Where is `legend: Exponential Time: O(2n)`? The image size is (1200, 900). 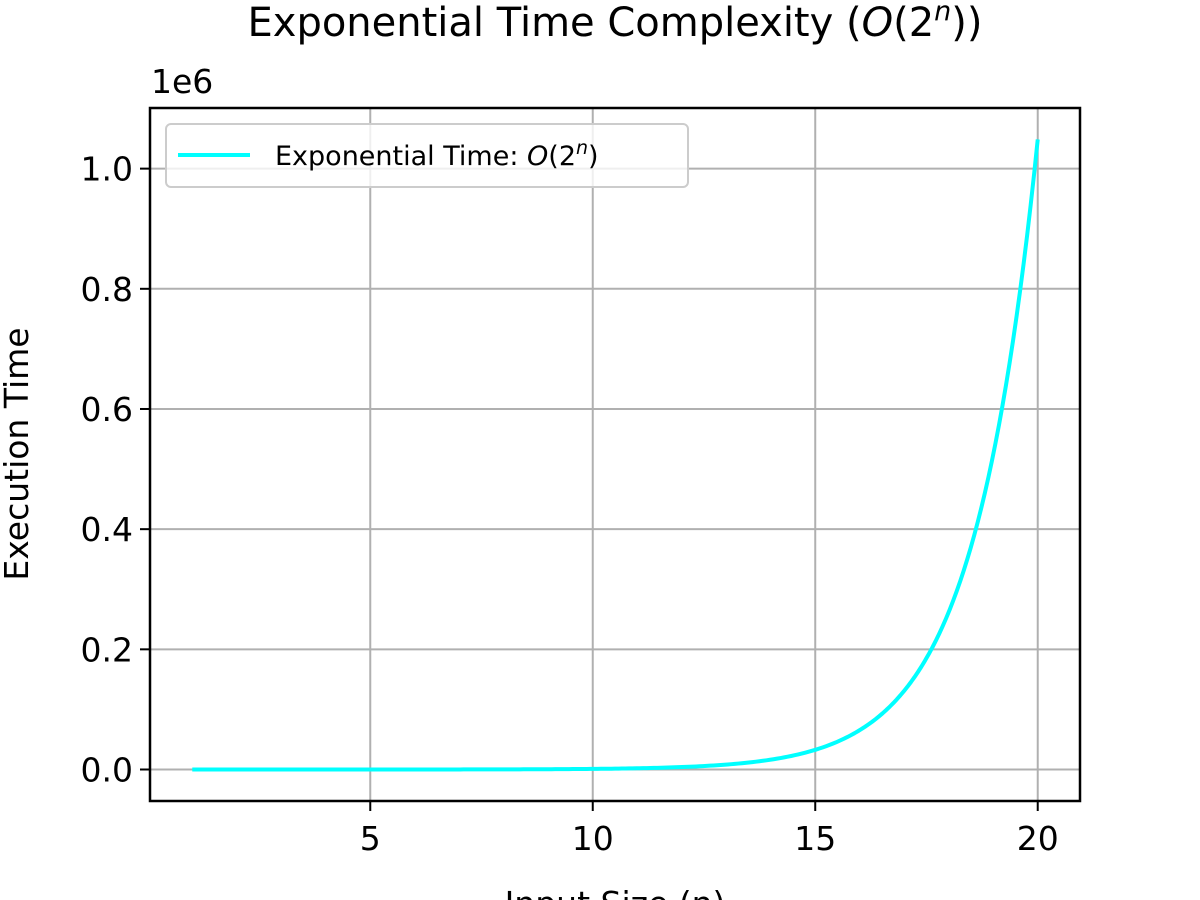
legend: Exponential Time: O(2n) is located at coordinates (427, 155).